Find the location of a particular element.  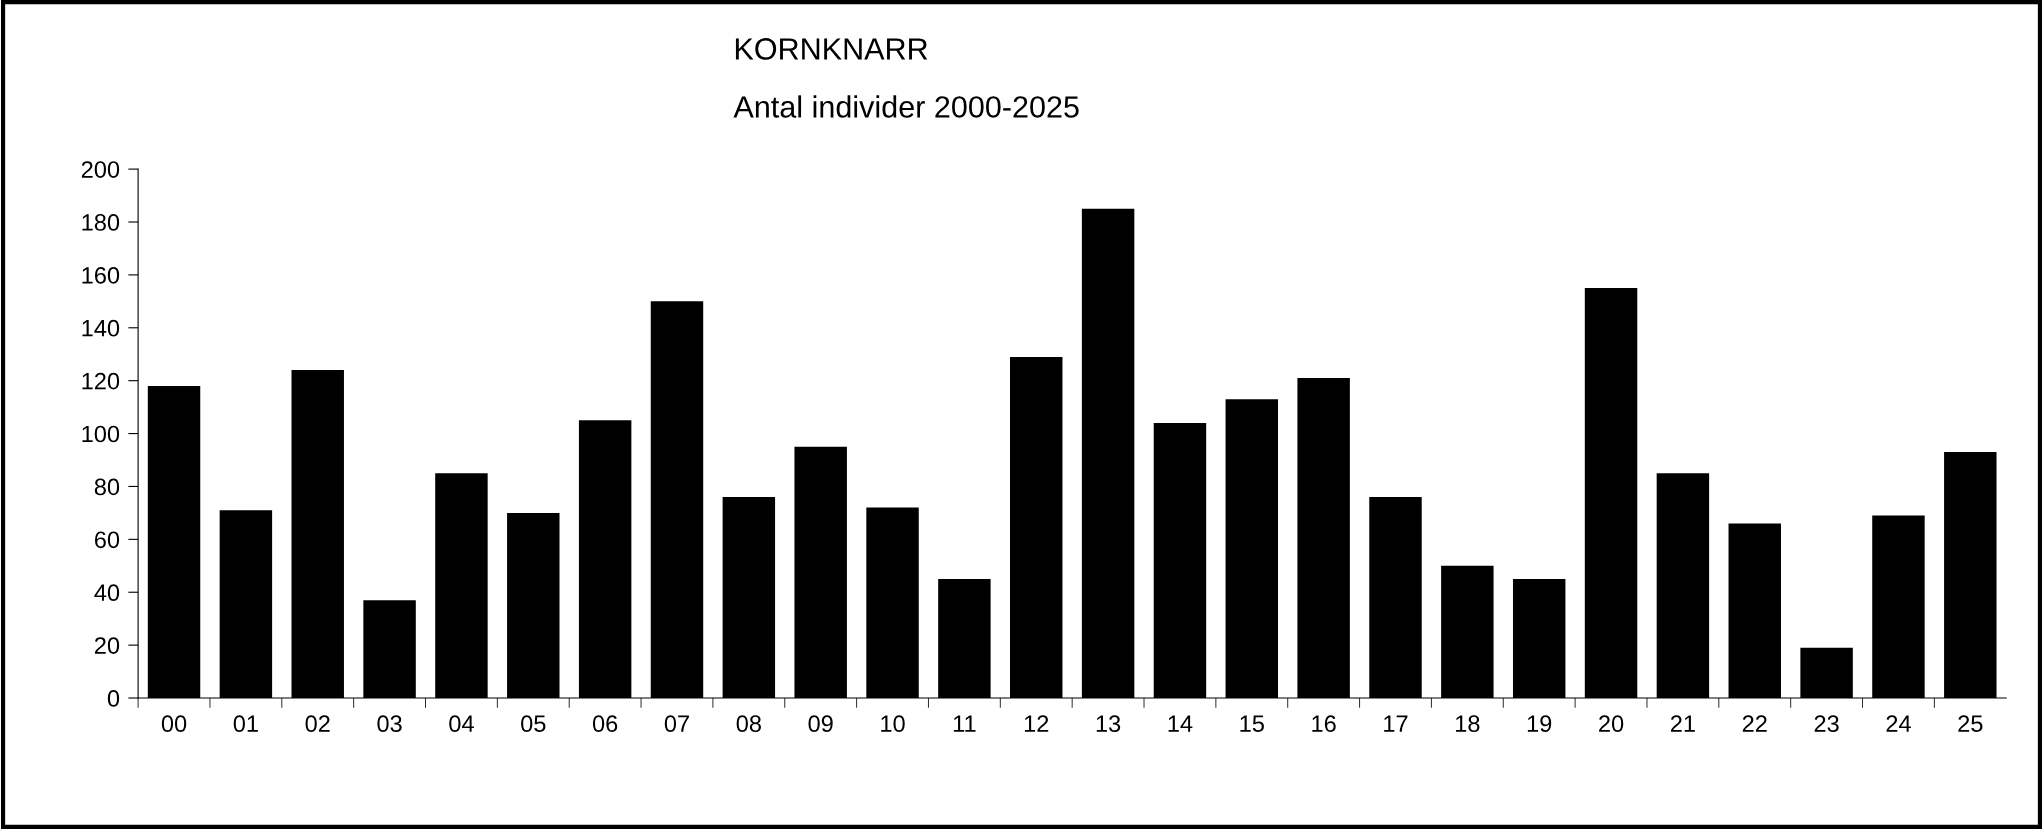

x-tick-label: 20 is located at coordinates (1611, 724).